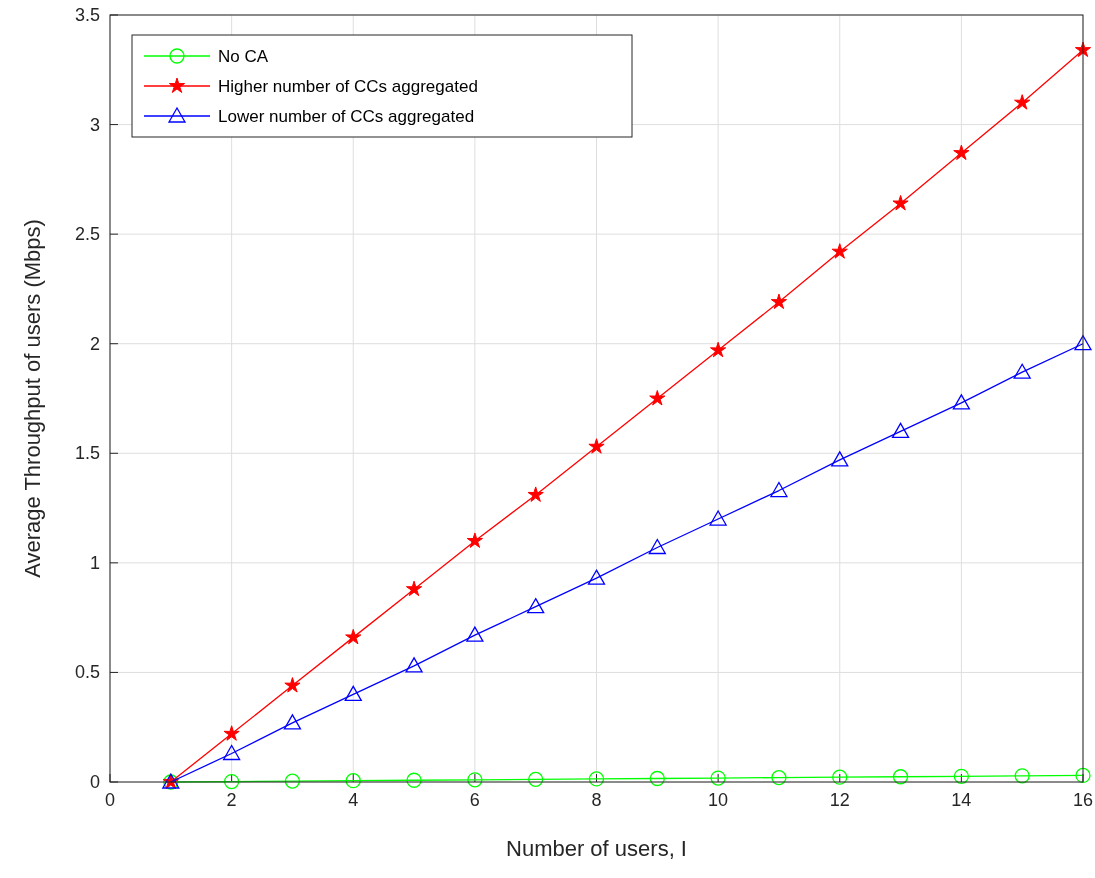 The image size is (1095, 878). Describe the element at coordinates (94, 124) in the screenshot. I see `y-tick-label: 3` at that location.